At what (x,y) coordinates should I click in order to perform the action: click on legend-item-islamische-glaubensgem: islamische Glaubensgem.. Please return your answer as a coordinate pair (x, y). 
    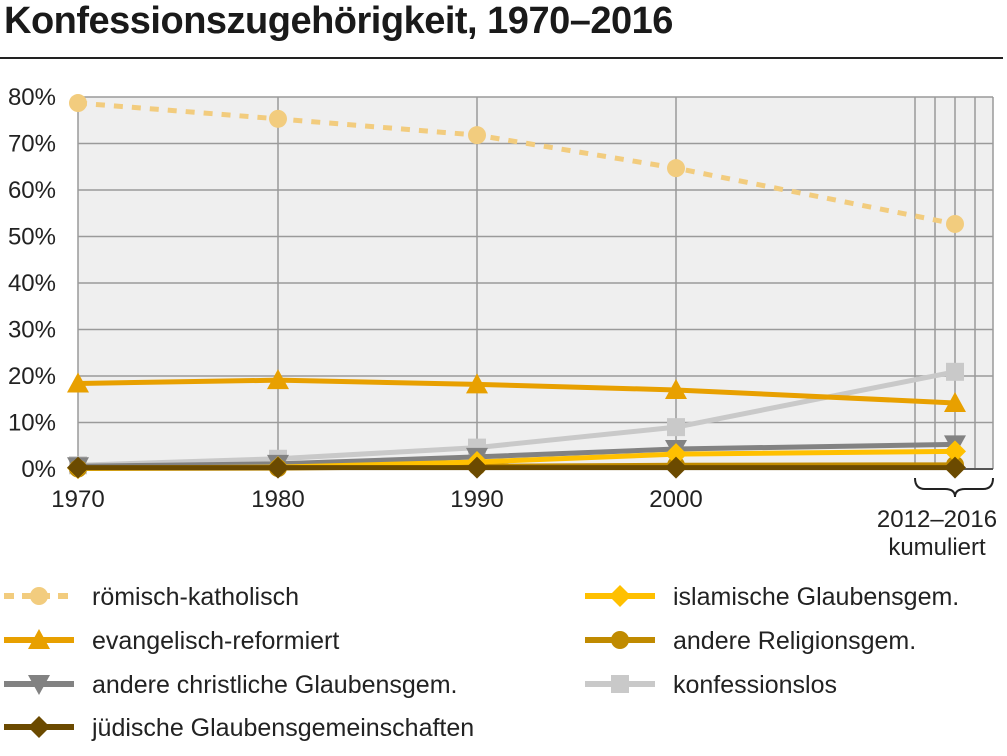
    Looking at the image, I should click on (772, 597).